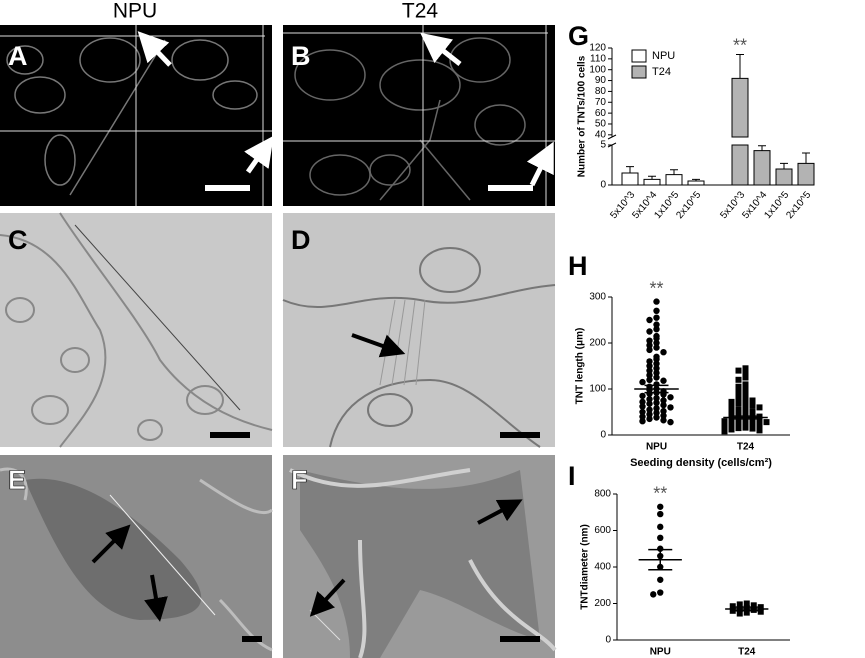  Describe the element at coordinates (601, 91) in the screenshot. I see `y-tick-label: 80` at that location.